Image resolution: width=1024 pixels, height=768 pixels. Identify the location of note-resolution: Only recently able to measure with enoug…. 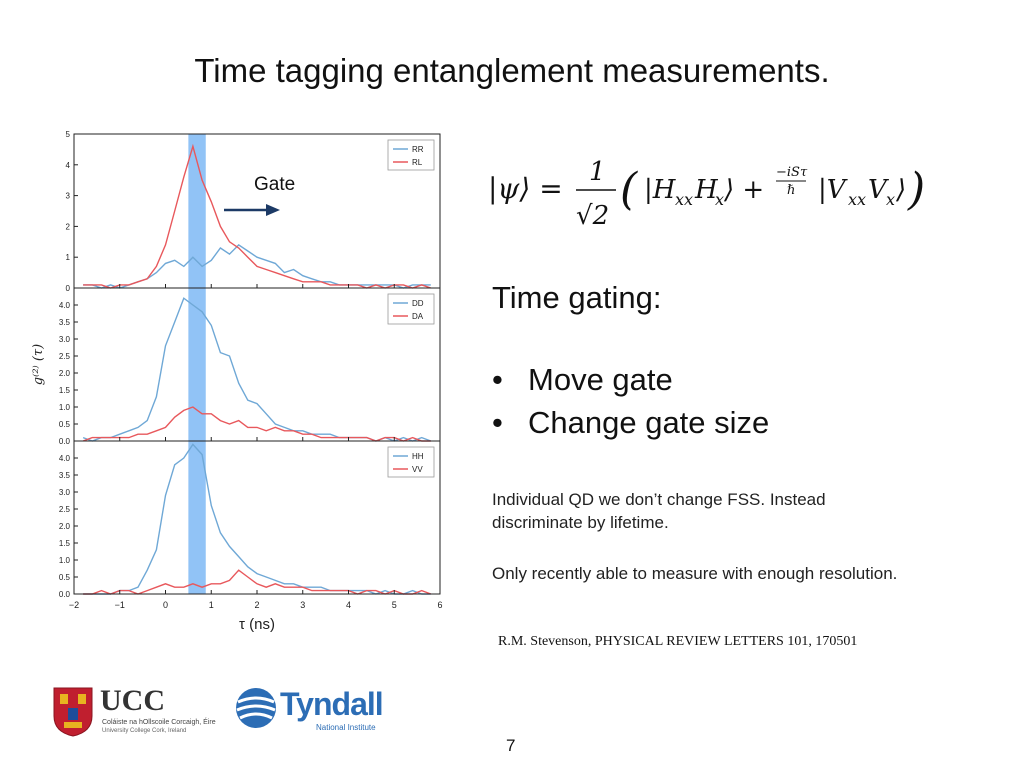
(695, 573).